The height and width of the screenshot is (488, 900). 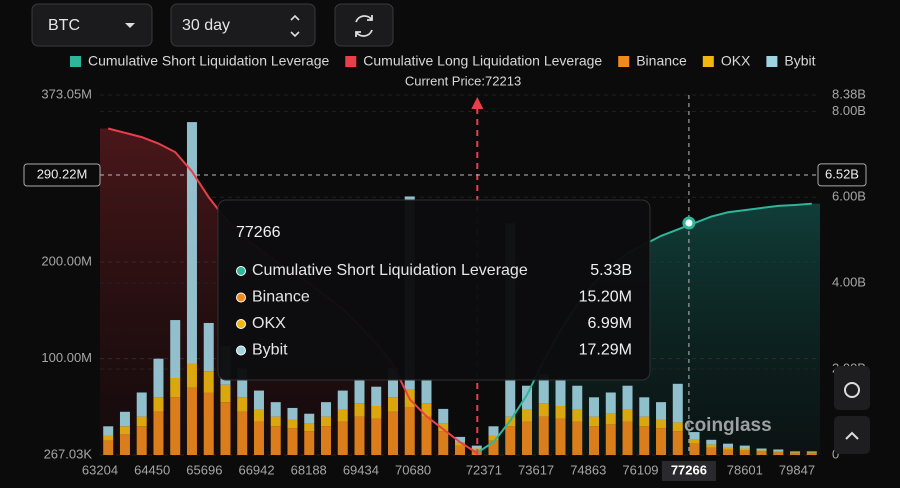 What do you see at coordinates (835, 453) in the screenshot?
I see `y2-tick-label: 0` at bounding box center [835, 453].